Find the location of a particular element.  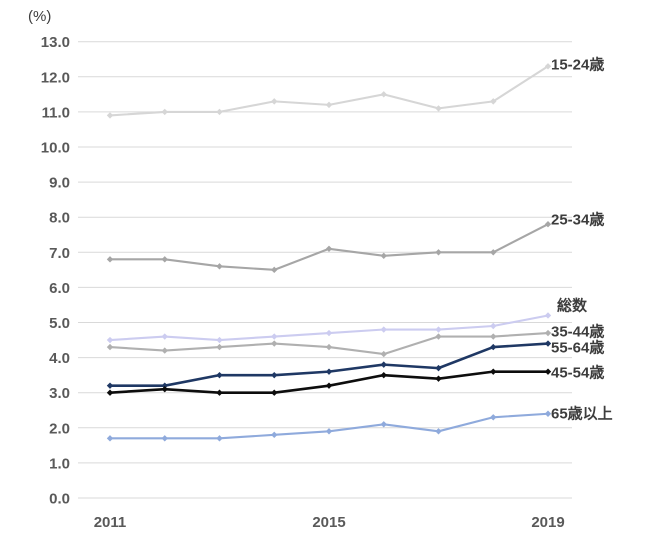

series-label-age-65-plus: 65歳以上 is located at coordinates (582, 414).